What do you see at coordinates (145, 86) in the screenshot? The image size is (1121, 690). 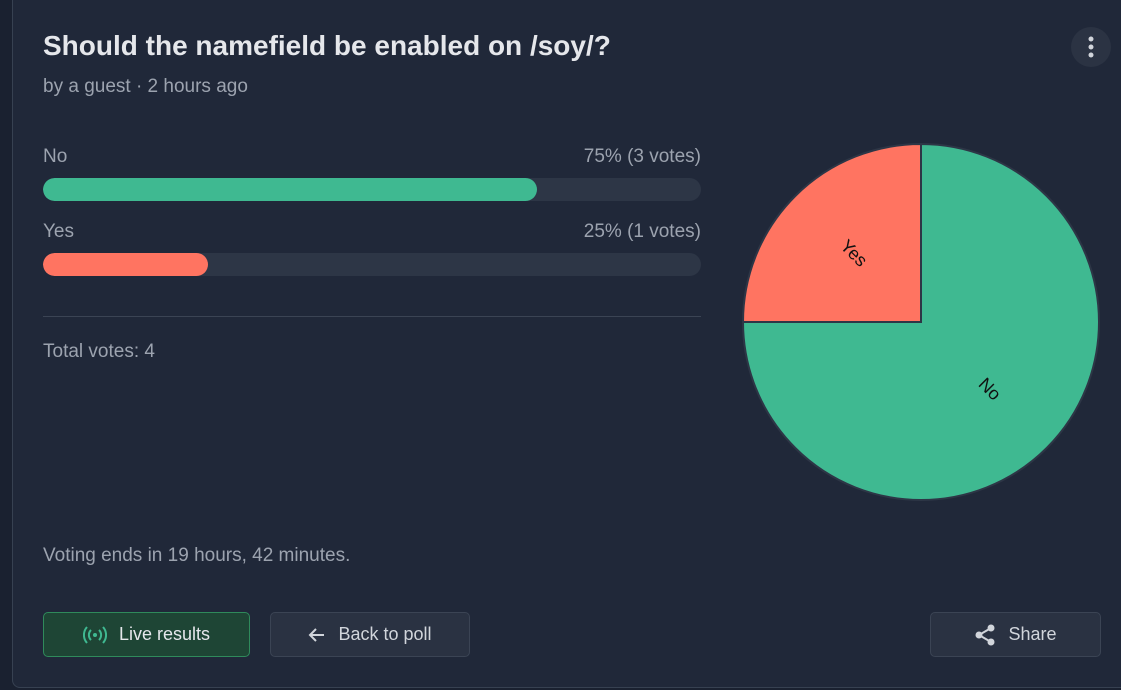 I see `byline: by a guest · 2 hours ago` at bounding box center [145, 86].